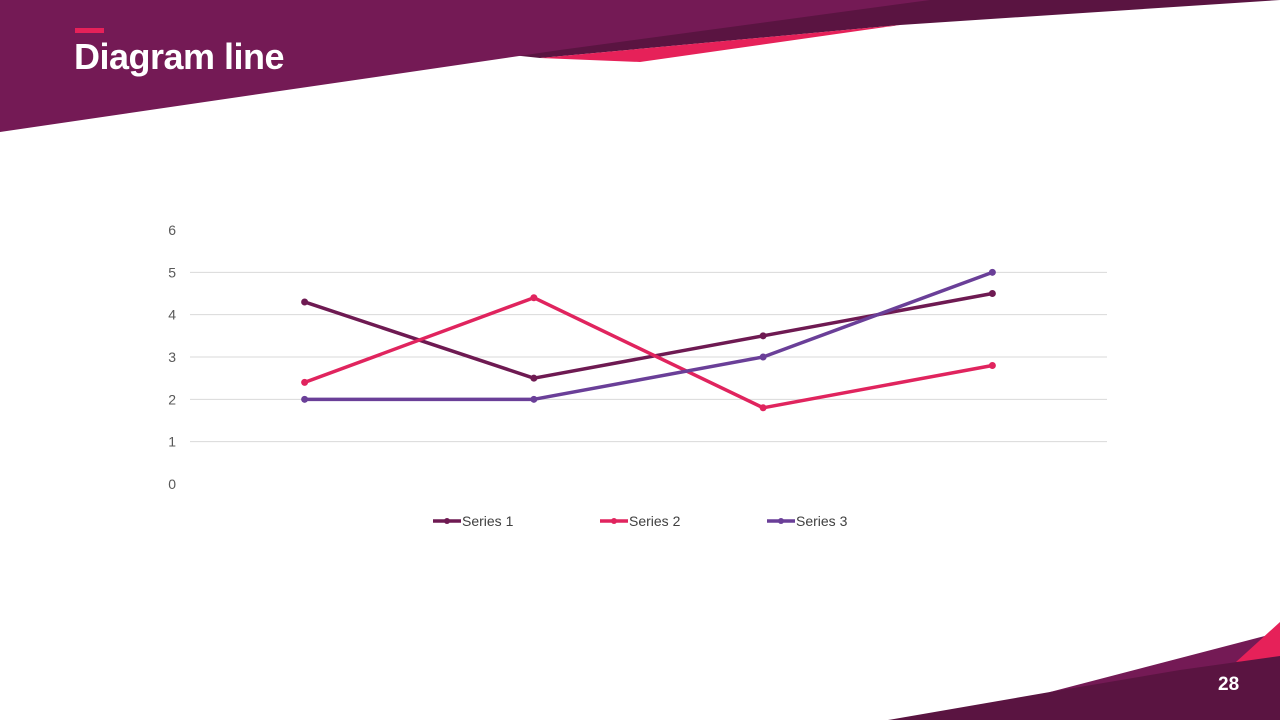 The width and height of the screenshot is (1280, 720). I want to click on header-pink-shape, so click(720, 43).